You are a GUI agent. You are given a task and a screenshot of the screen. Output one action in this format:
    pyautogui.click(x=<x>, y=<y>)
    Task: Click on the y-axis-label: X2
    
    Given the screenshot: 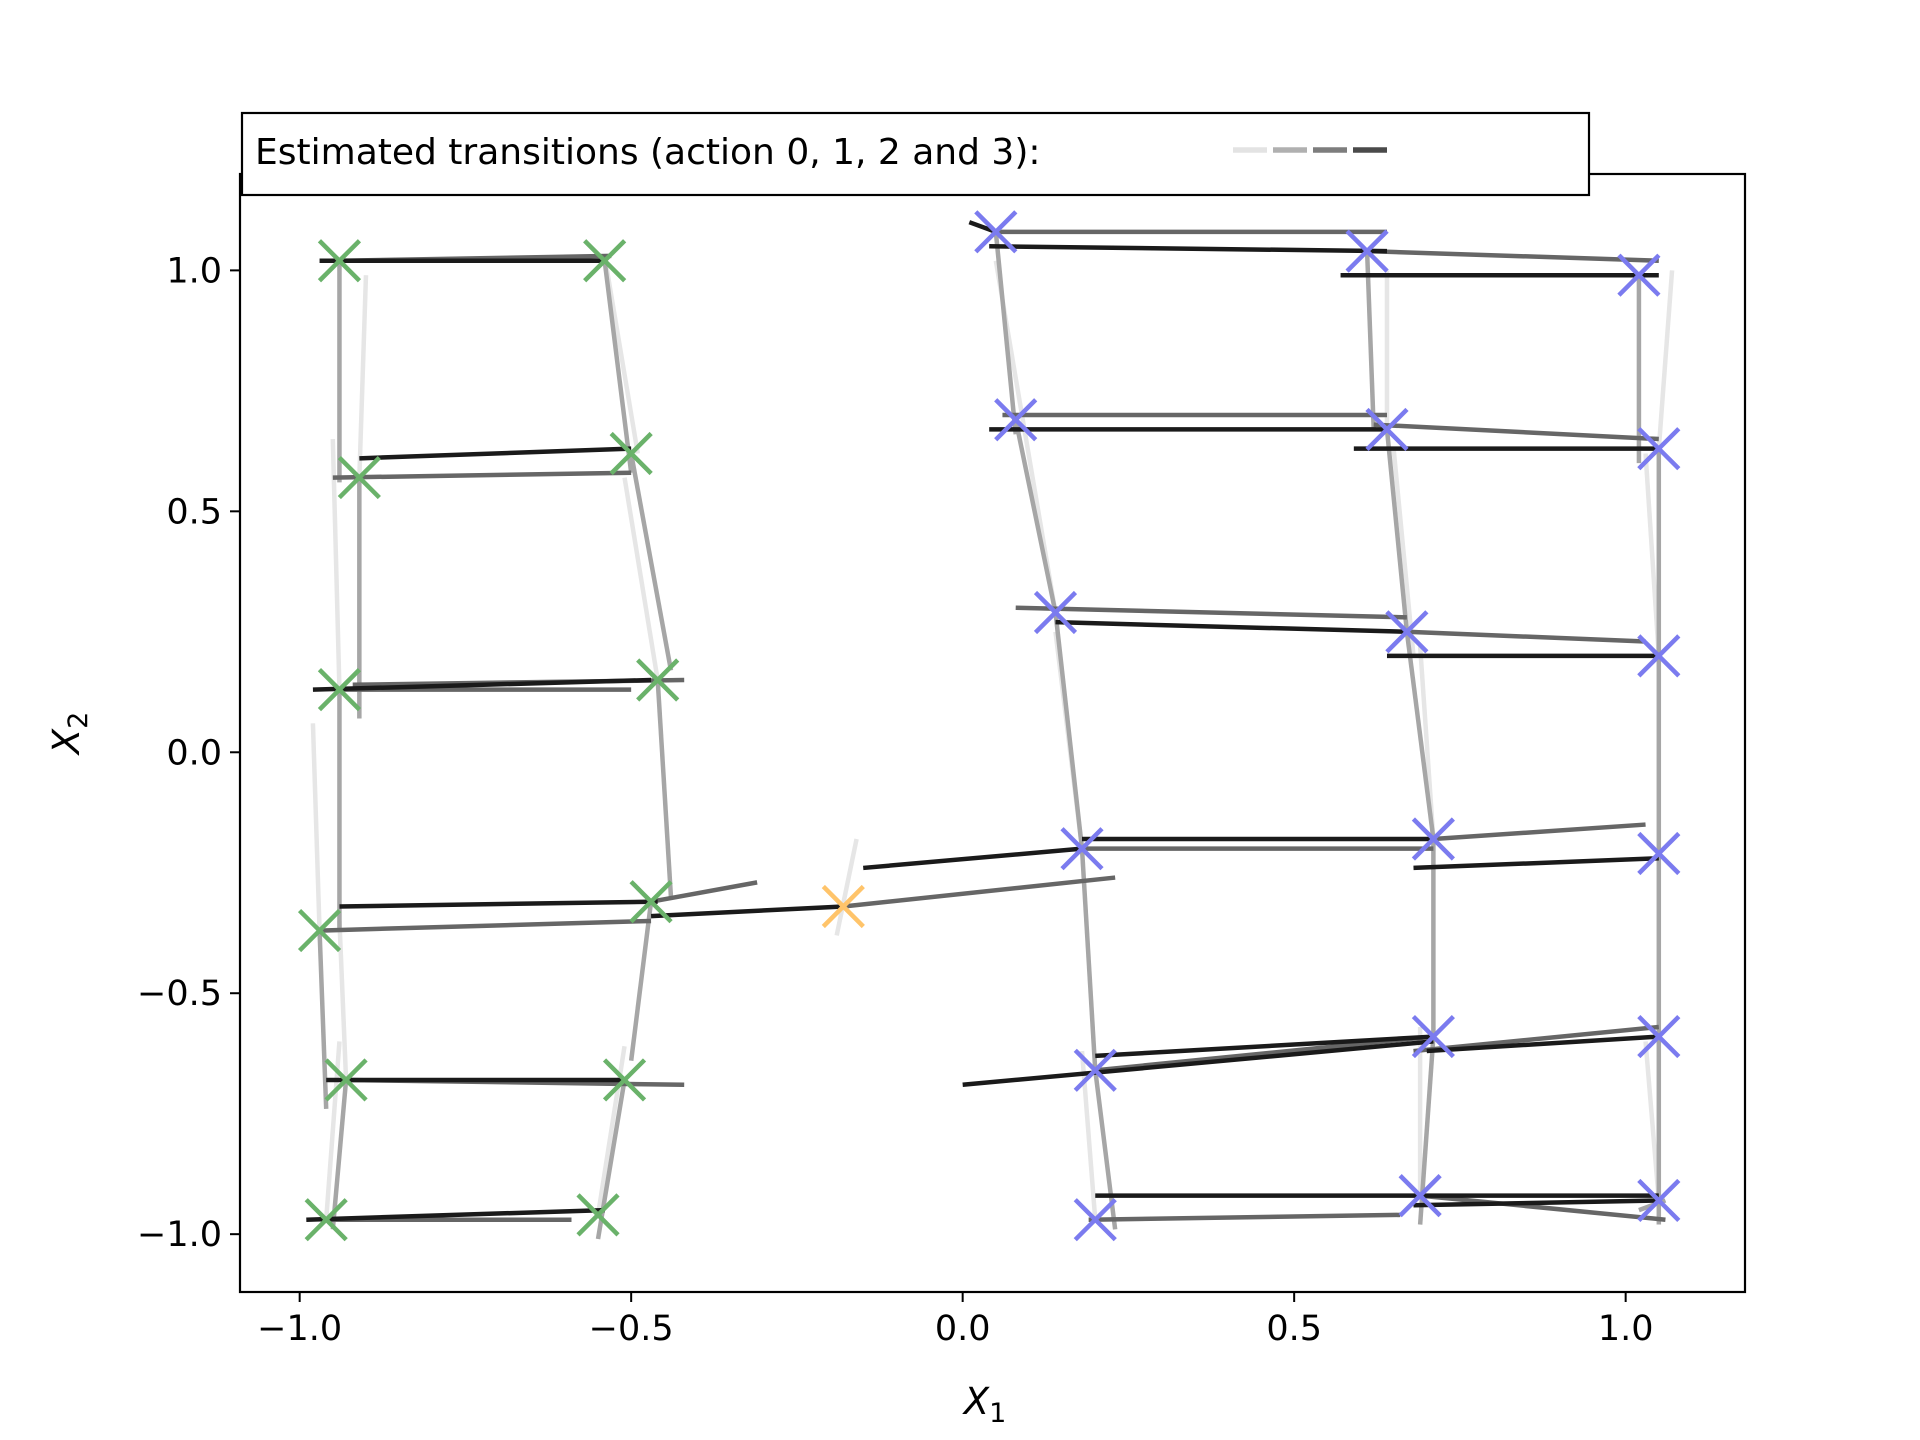 What is the action you would take?
    pyautogui.click(x=69, y=734)
    